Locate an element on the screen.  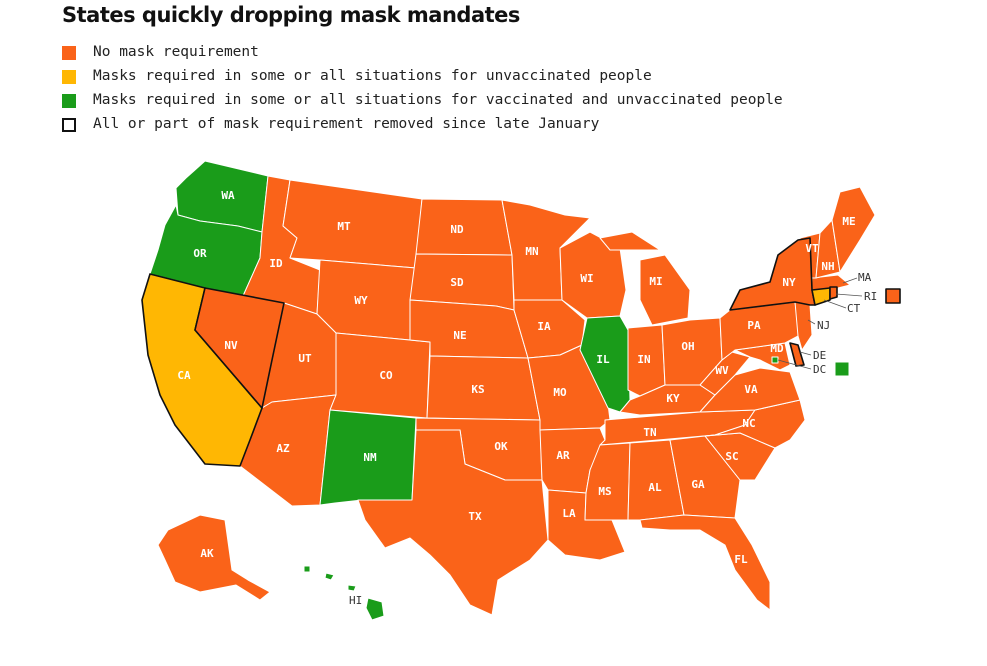
label-NC: NC is located at coordinates (748, 423).